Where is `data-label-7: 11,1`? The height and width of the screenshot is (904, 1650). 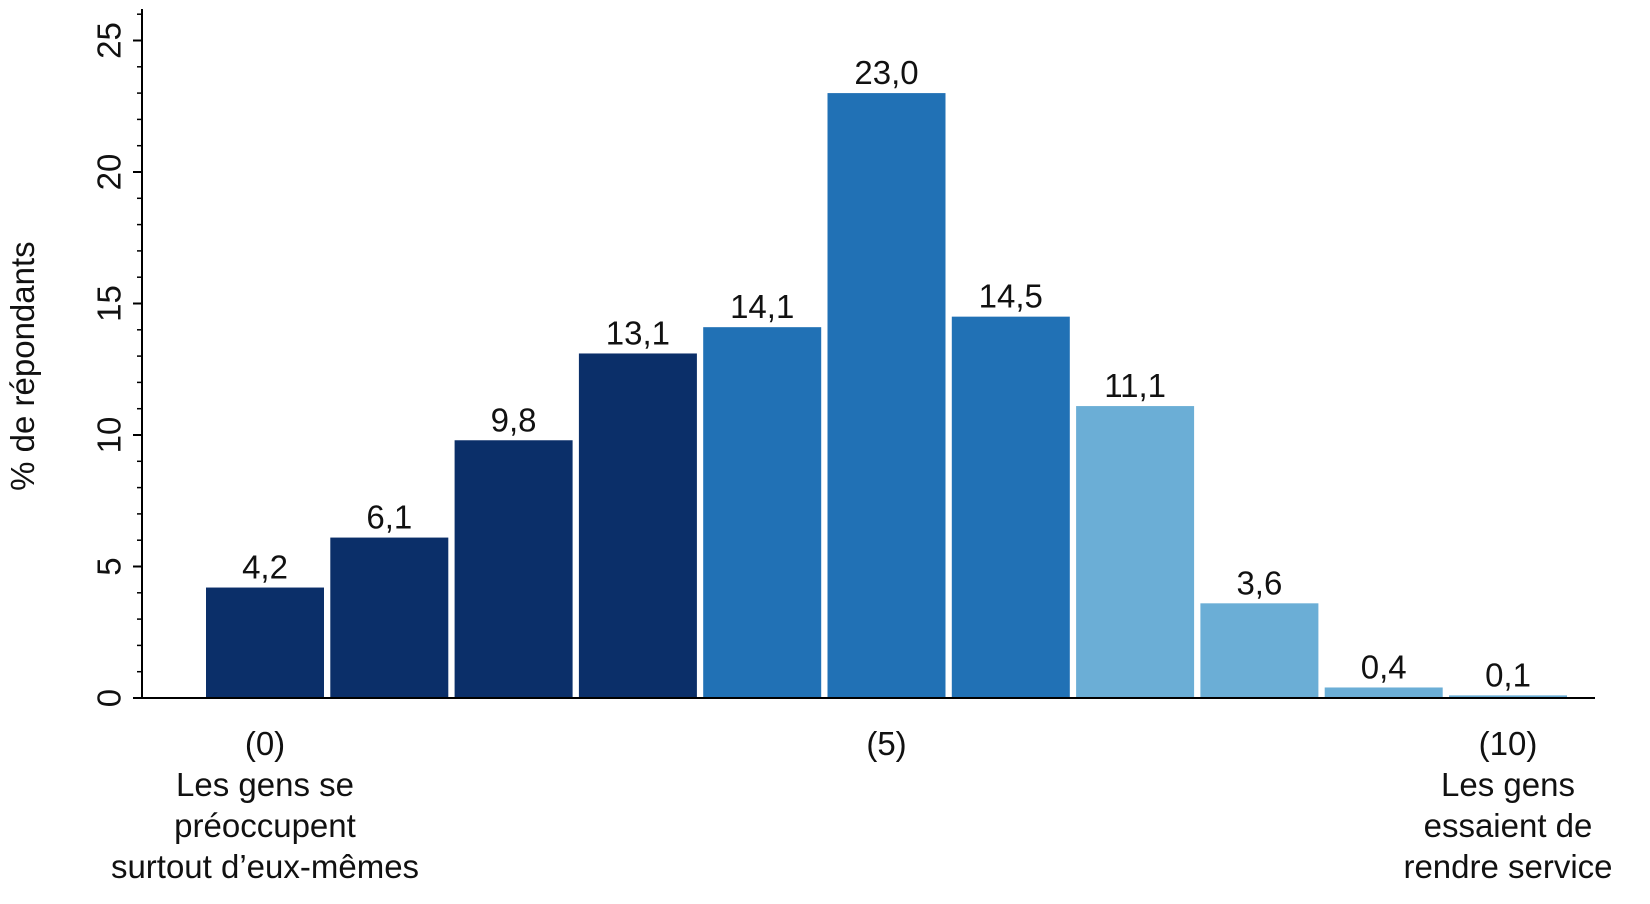 data-label-7: 11,1 is located at coordinates (1135, 385).